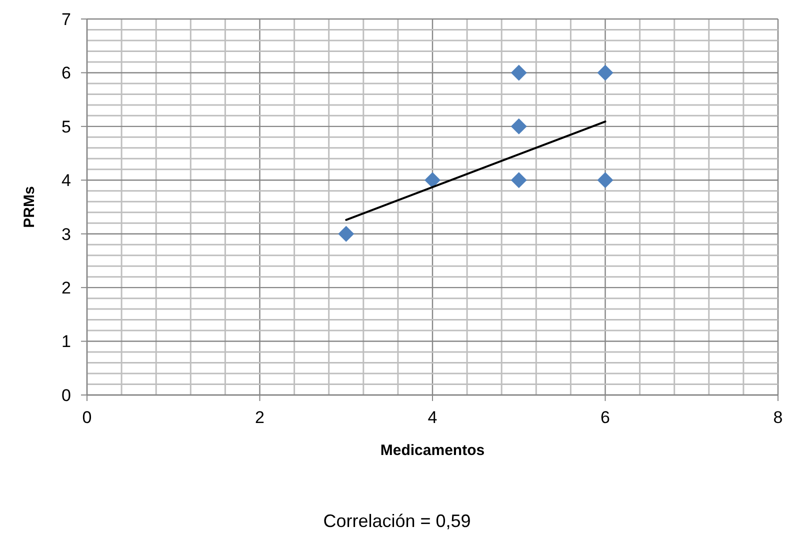  I want to click on x-tick-label: 8, so click(778, 417).